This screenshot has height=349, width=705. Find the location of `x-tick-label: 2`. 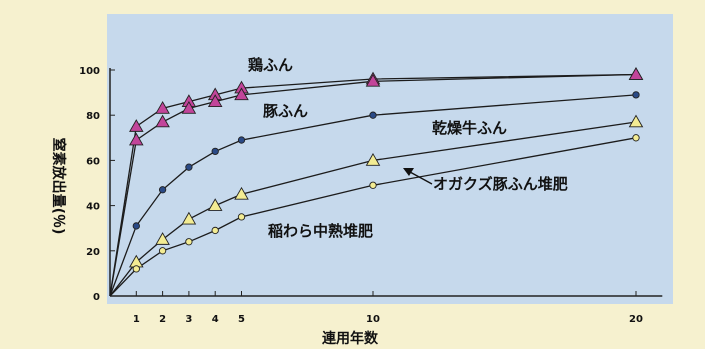

x-tick-label: 2 is located at coordinates (162, 319).